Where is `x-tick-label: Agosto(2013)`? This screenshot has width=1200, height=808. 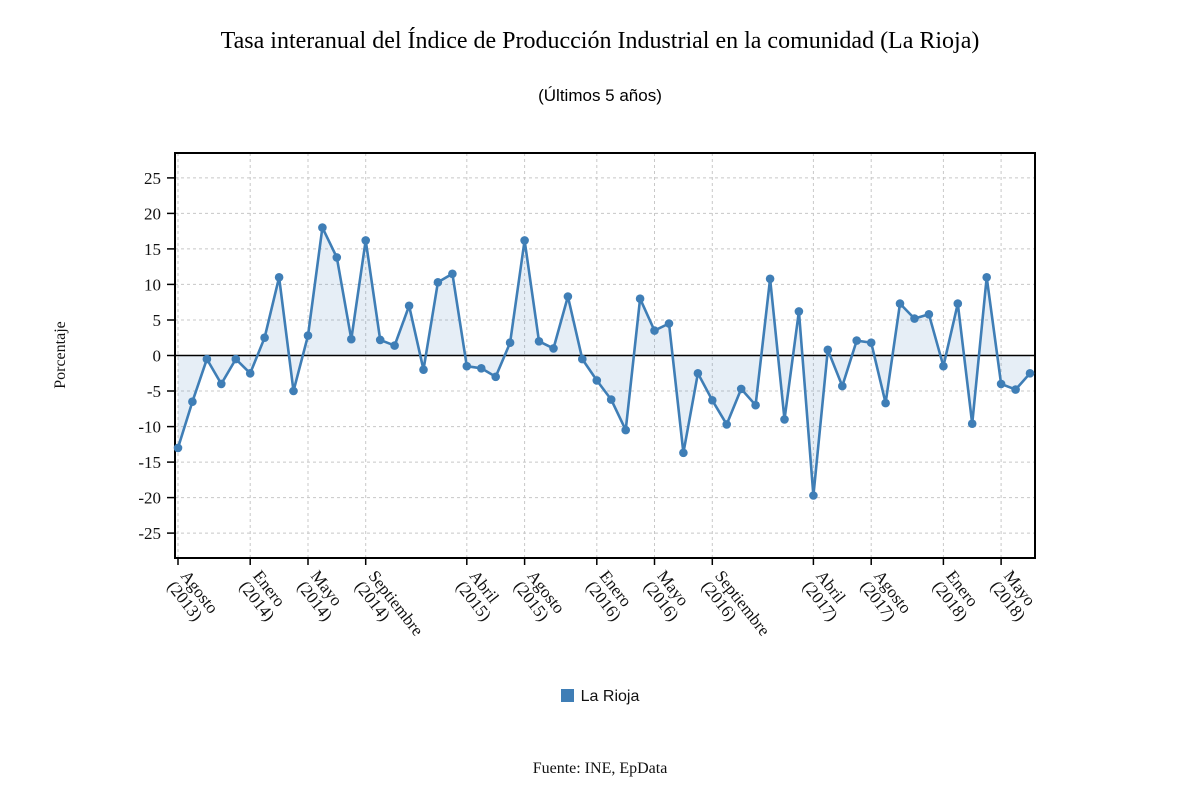 x-tick-label: Agosto(2013) is located at coordinates (192, 597).